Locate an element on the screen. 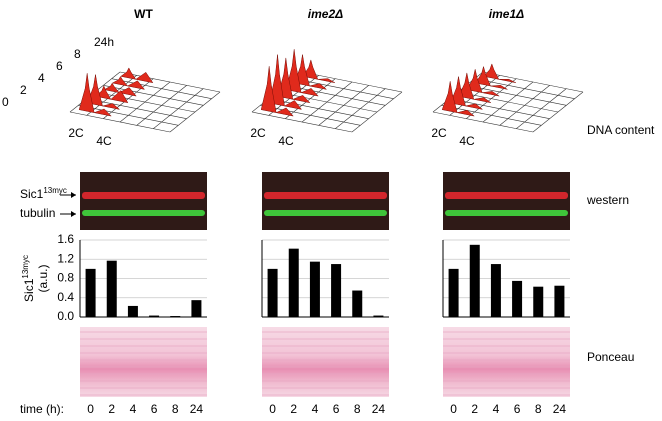 This screenshot has height=421, width=662. dna-content-label: DNA content is located at coordinates (621, 130).